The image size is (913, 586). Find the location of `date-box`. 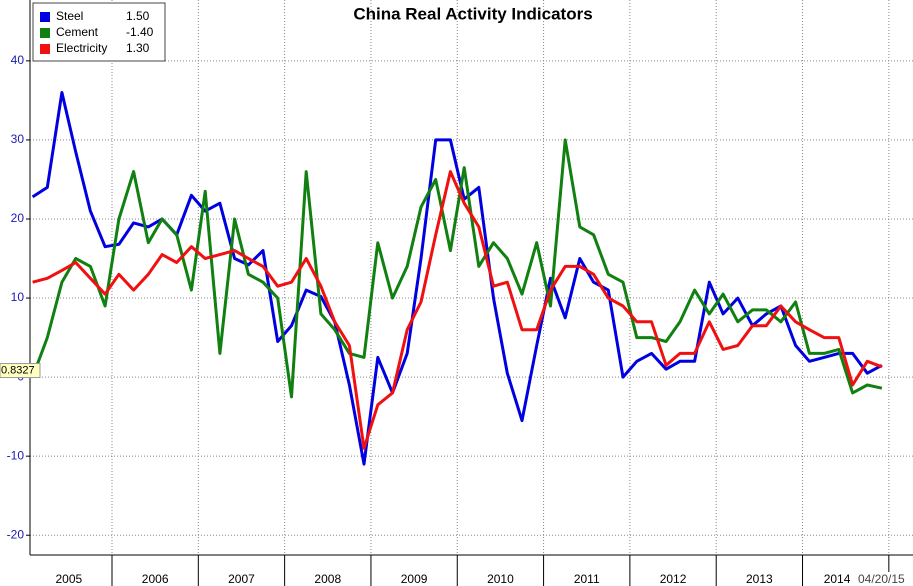

date-box is located at coordinates (884, 579).